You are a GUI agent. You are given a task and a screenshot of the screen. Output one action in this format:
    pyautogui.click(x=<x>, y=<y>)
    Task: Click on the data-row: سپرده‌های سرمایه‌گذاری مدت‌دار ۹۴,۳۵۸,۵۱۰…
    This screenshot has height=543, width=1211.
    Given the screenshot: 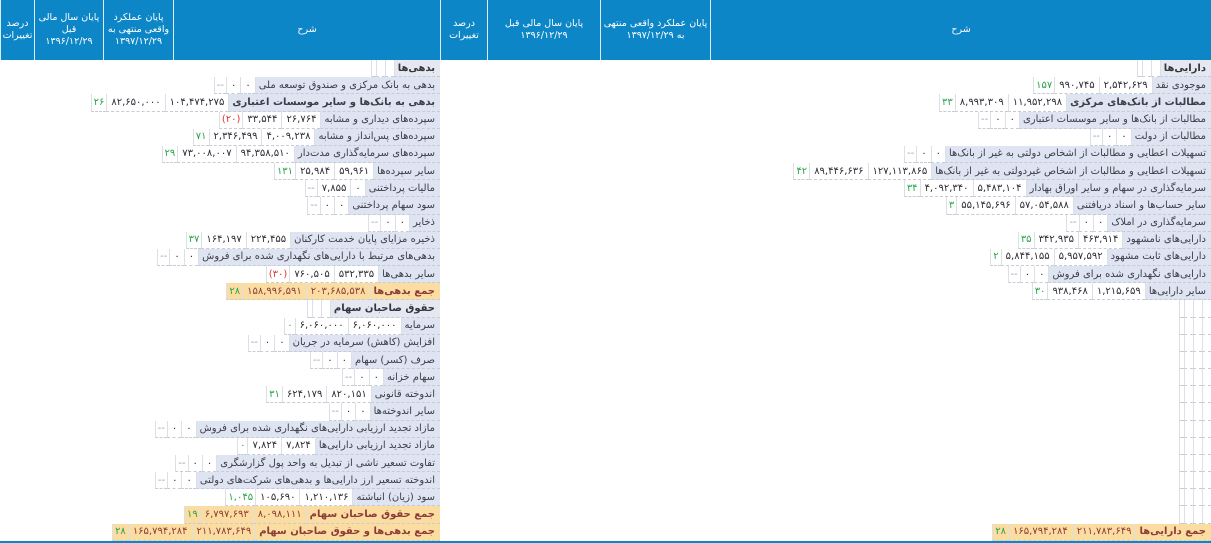 What is the action you would take?
    pyautogui.click(x=220, y=154)
    